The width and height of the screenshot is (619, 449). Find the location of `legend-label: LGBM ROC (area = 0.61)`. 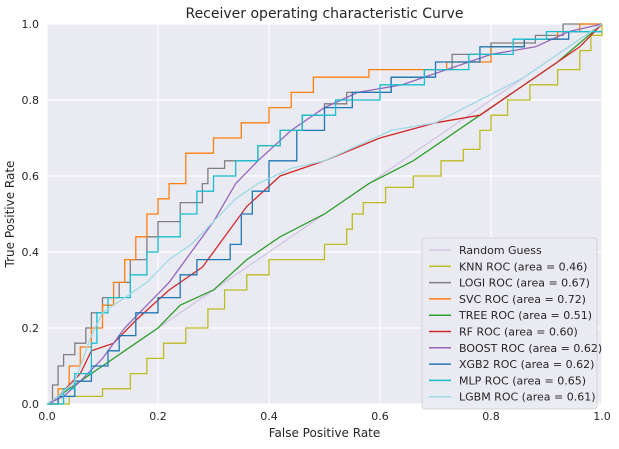

legend-label: LGBM ROC (area = 0.61) is located at coordinates (527, 397).